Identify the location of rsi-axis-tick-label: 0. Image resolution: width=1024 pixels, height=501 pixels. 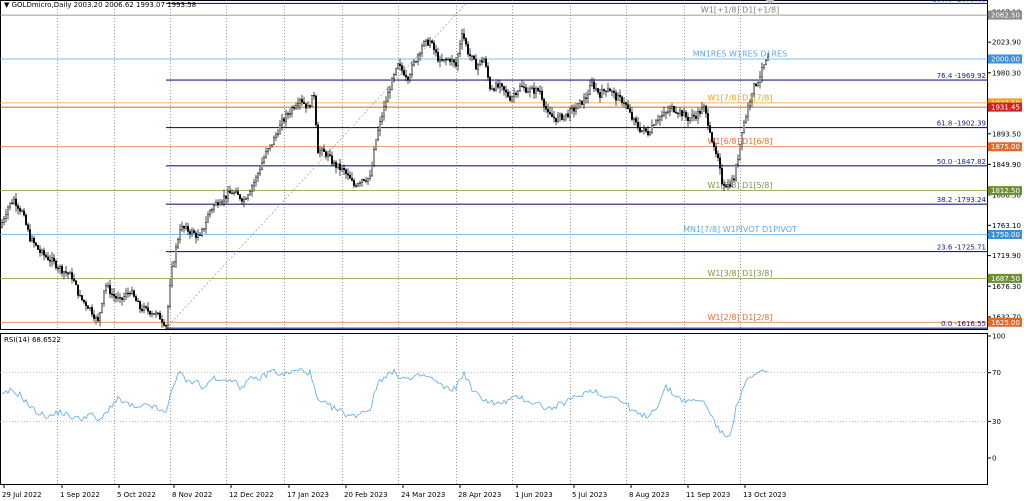
(994, 459).